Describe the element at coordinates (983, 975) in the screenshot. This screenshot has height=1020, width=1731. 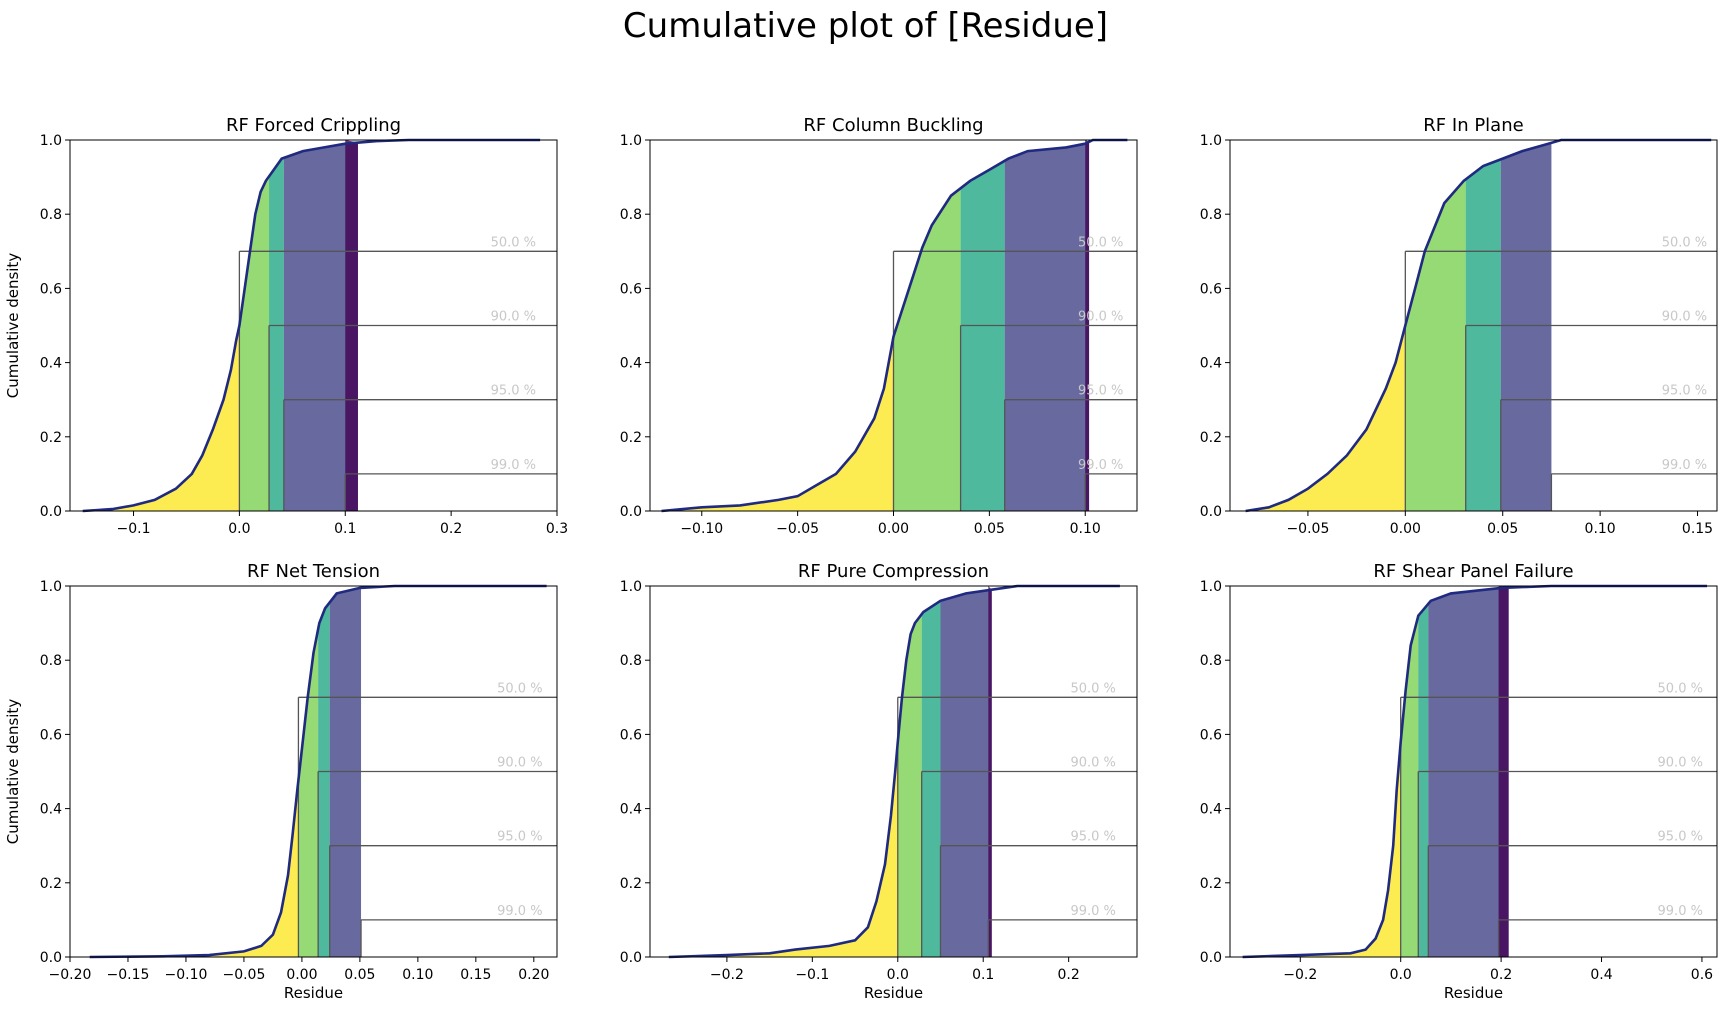
I see `x-tick-label: 0.1` at that location.